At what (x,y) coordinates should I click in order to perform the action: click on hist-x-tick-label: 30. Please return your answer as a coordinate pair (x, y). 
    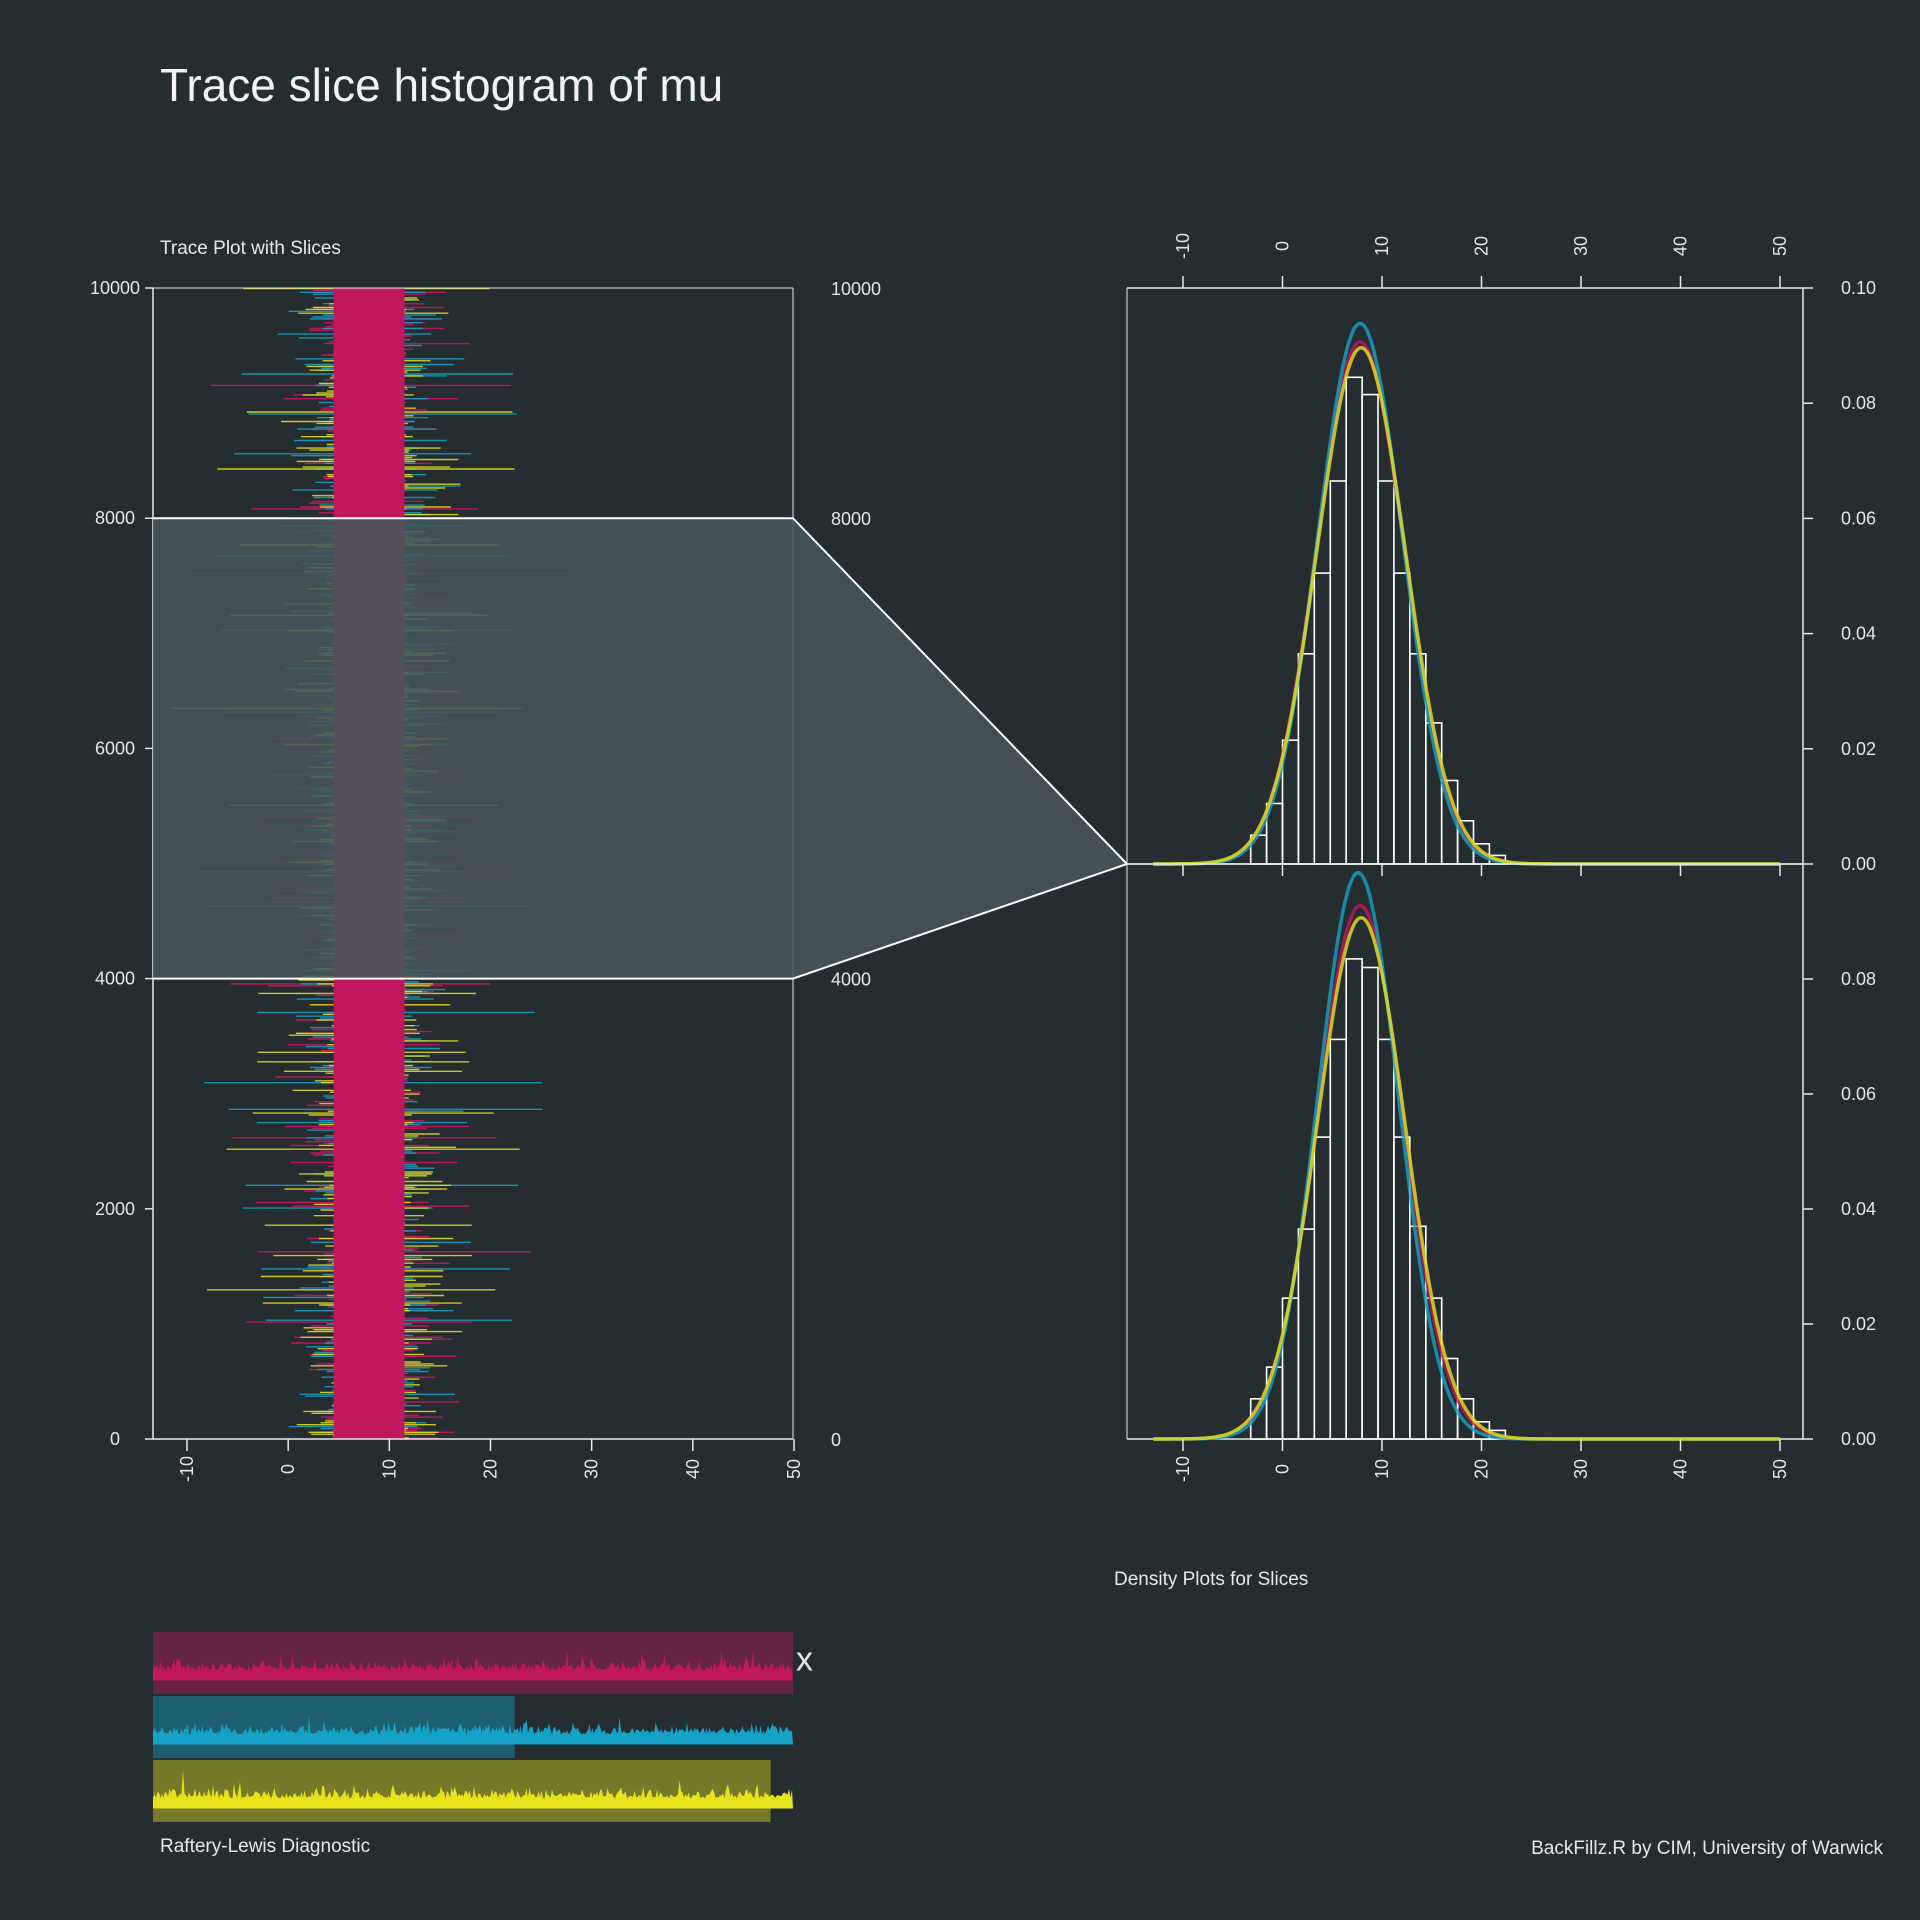
    Looking at the image, I should click on (1581, 1469).